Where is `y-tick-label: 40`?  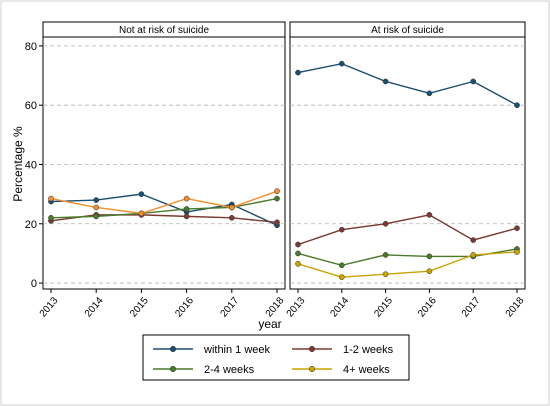 y-tick-label: 40 is located at coordinates (31, 165).